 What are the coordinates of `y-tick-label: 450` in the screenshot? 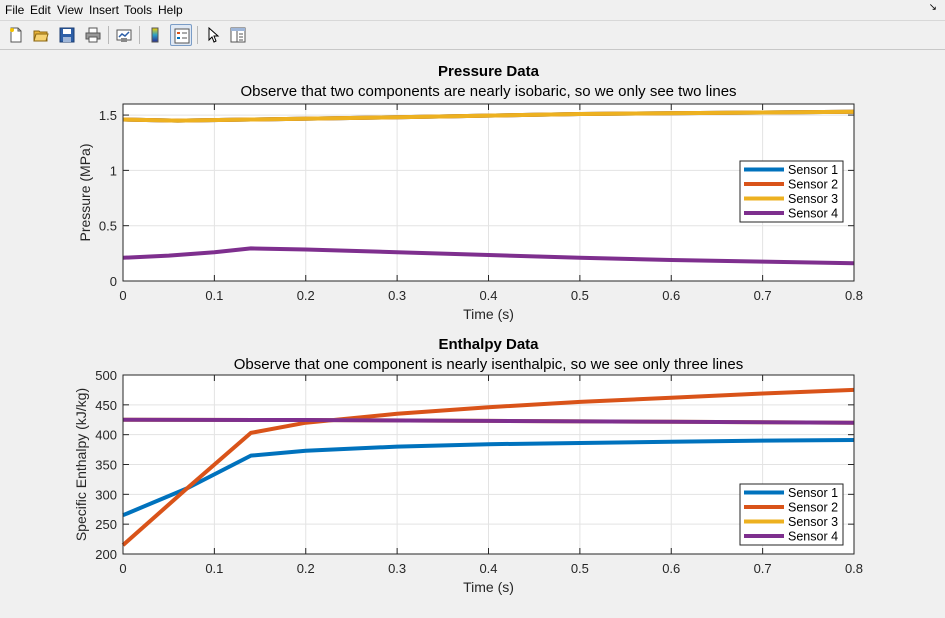 It's located at (106, 405).